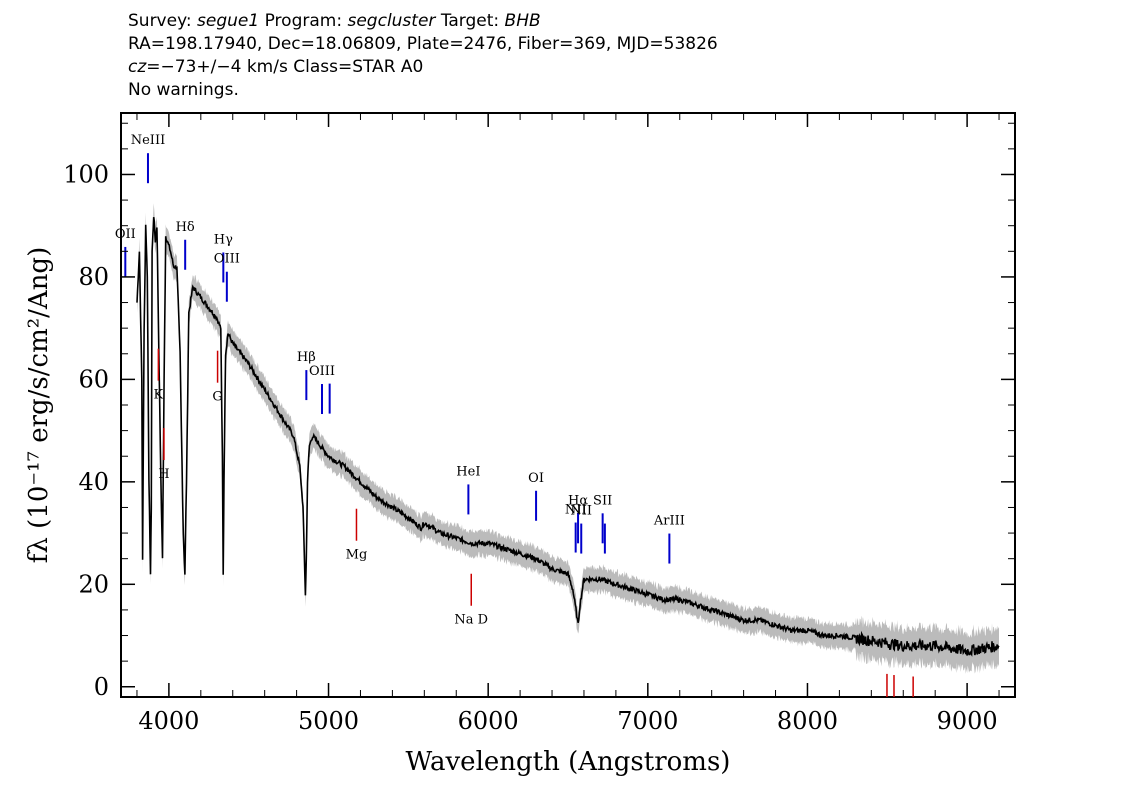 This screenshot has height=810, width=1134. Describe the element at coordinates (357, 555) in the screenshot. I see `absorption-line-label: Mg` at that location.